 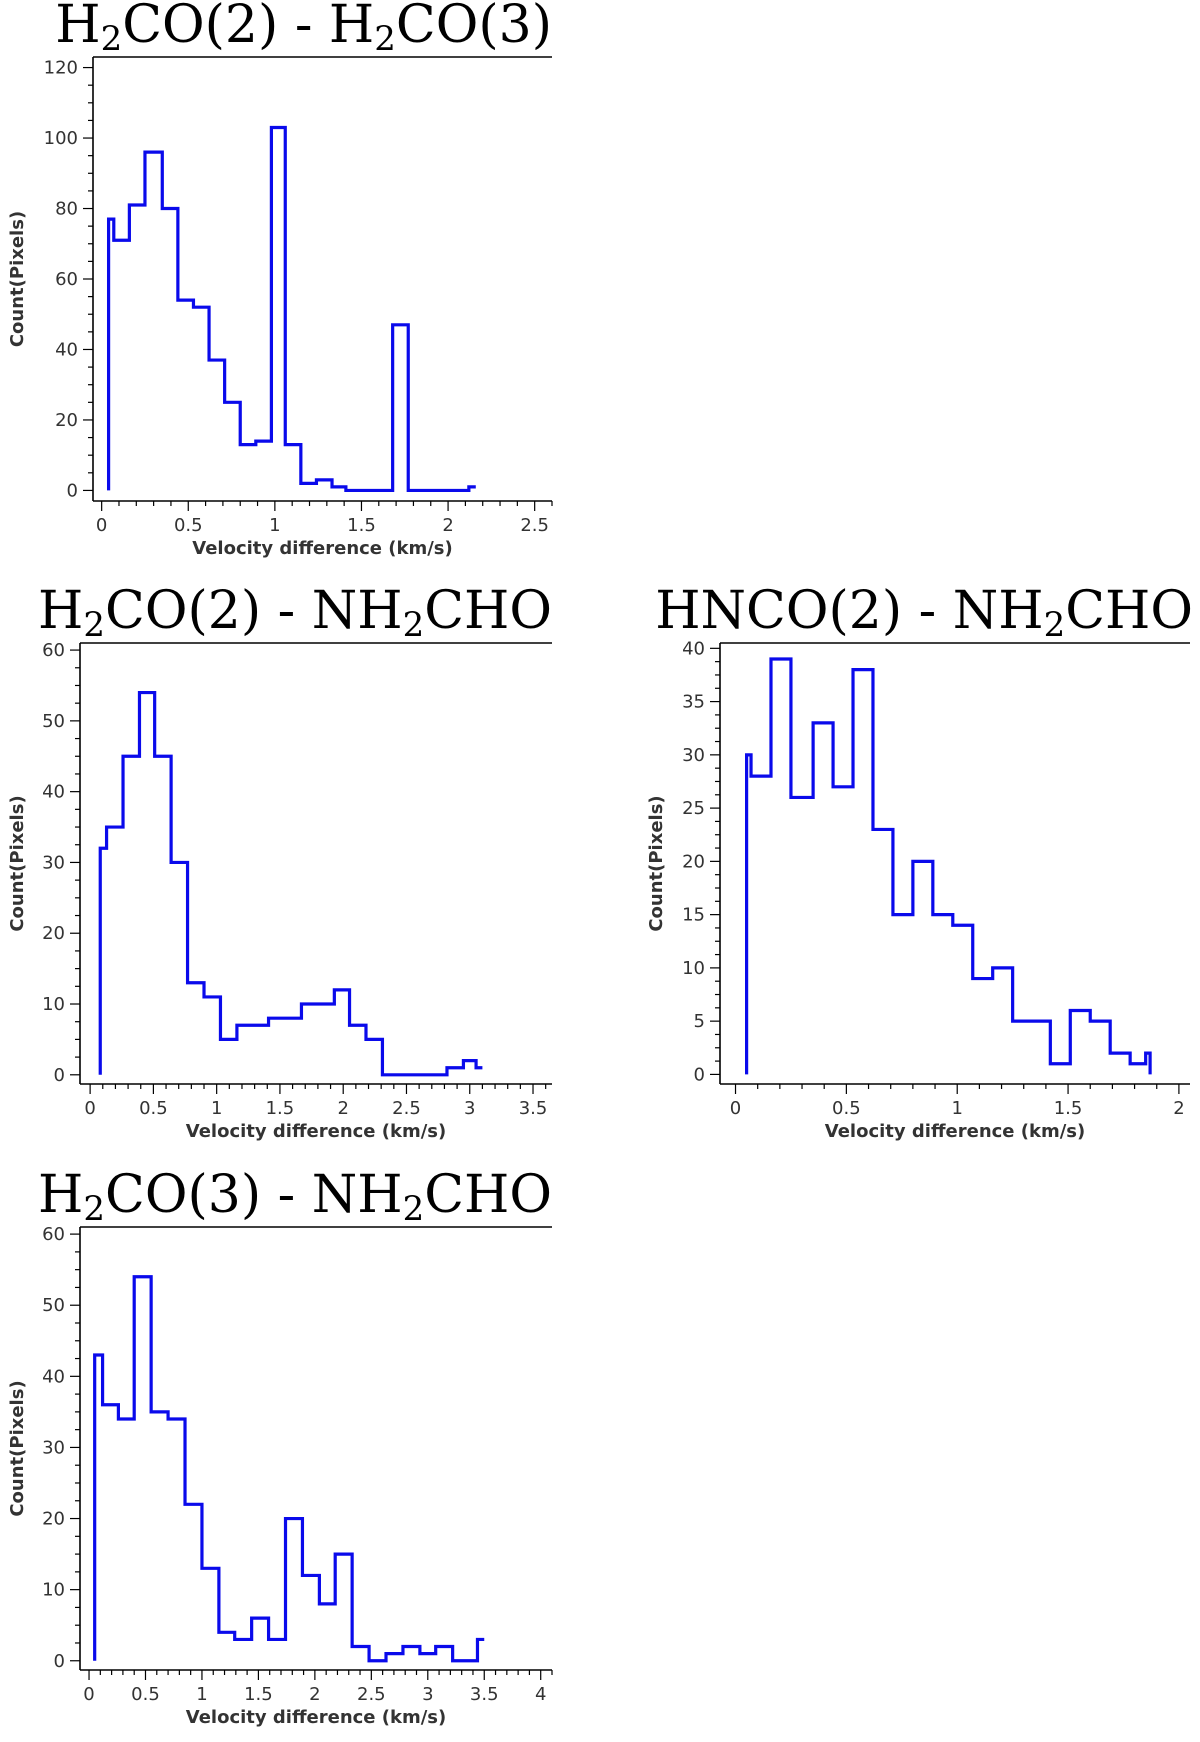 What do you see at coordinates (540, 1694) in the screenshot?
I see `x-tick-label: 4` at bounding box center [540, 1694].